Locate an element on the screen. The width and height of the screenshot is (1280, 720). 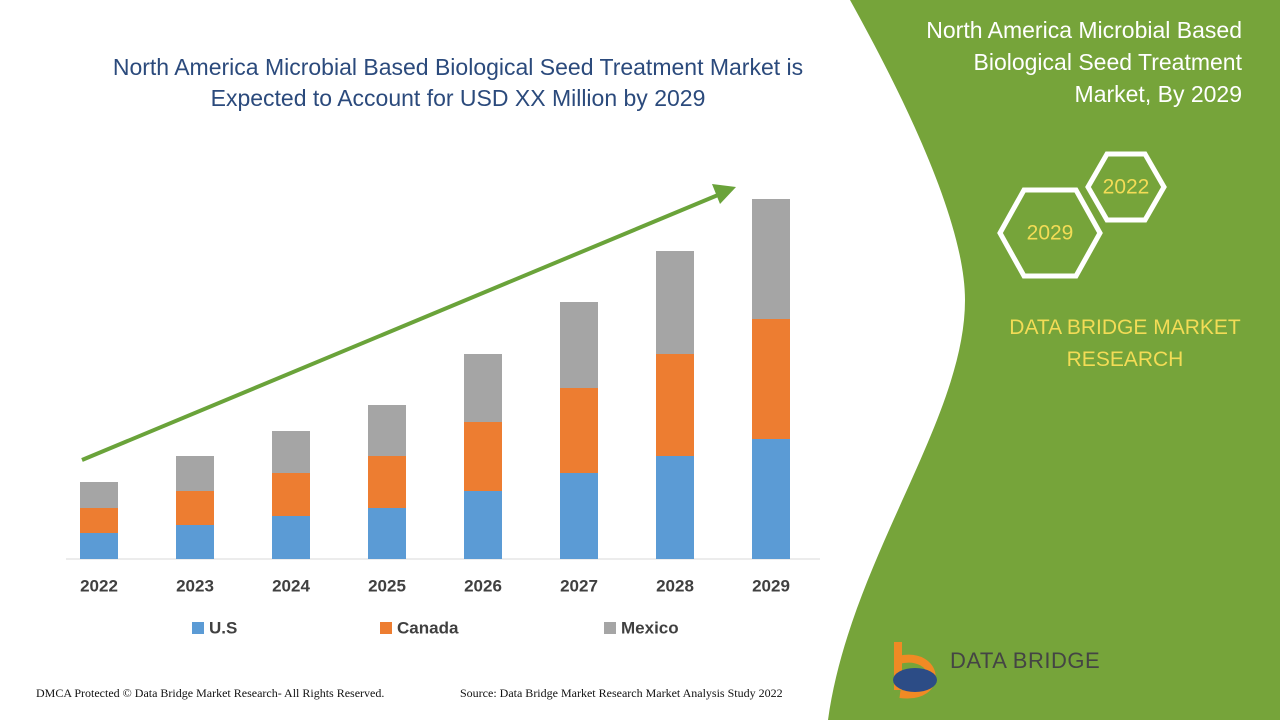
legend-label: Canada is located at coordinates (428, 627).